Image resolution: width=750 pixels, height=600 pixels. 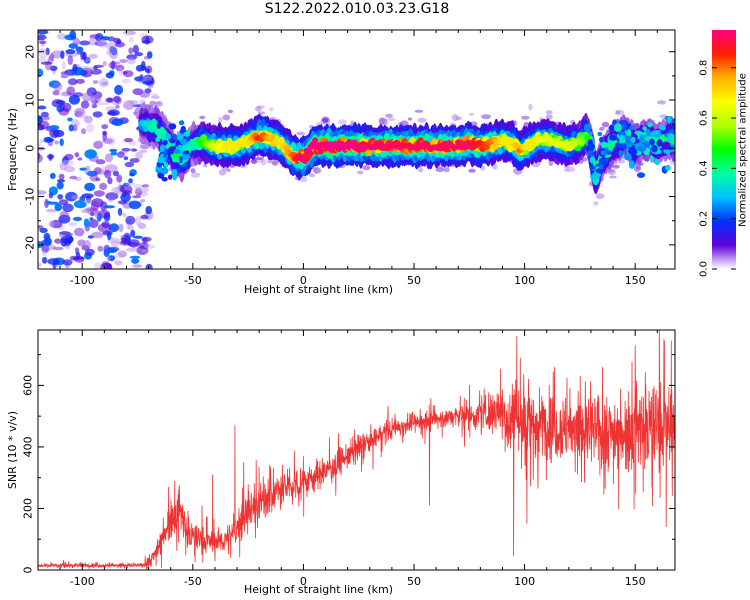 What do you see at coordinates (318, 589) in the screenshot?
I see `x-axis-label: Height of straight line (km)` at bounding box center [318, 589].